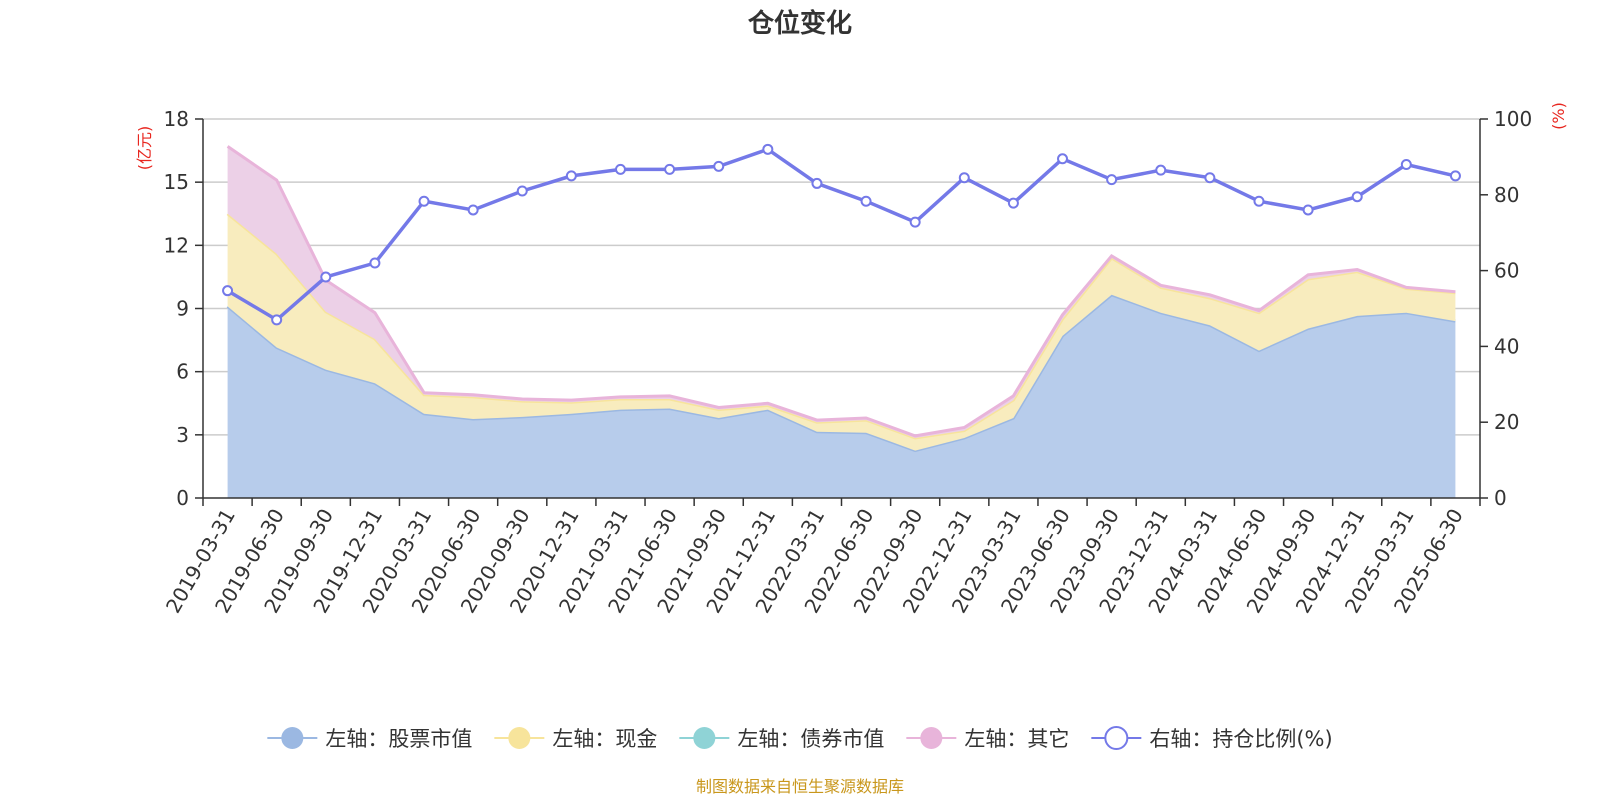  I want to click on legend: 左轴：股票市值 左轴：现金 左轴：债券市值 左轴：其它 右轴：持仓比例(%), so click(800, 738).